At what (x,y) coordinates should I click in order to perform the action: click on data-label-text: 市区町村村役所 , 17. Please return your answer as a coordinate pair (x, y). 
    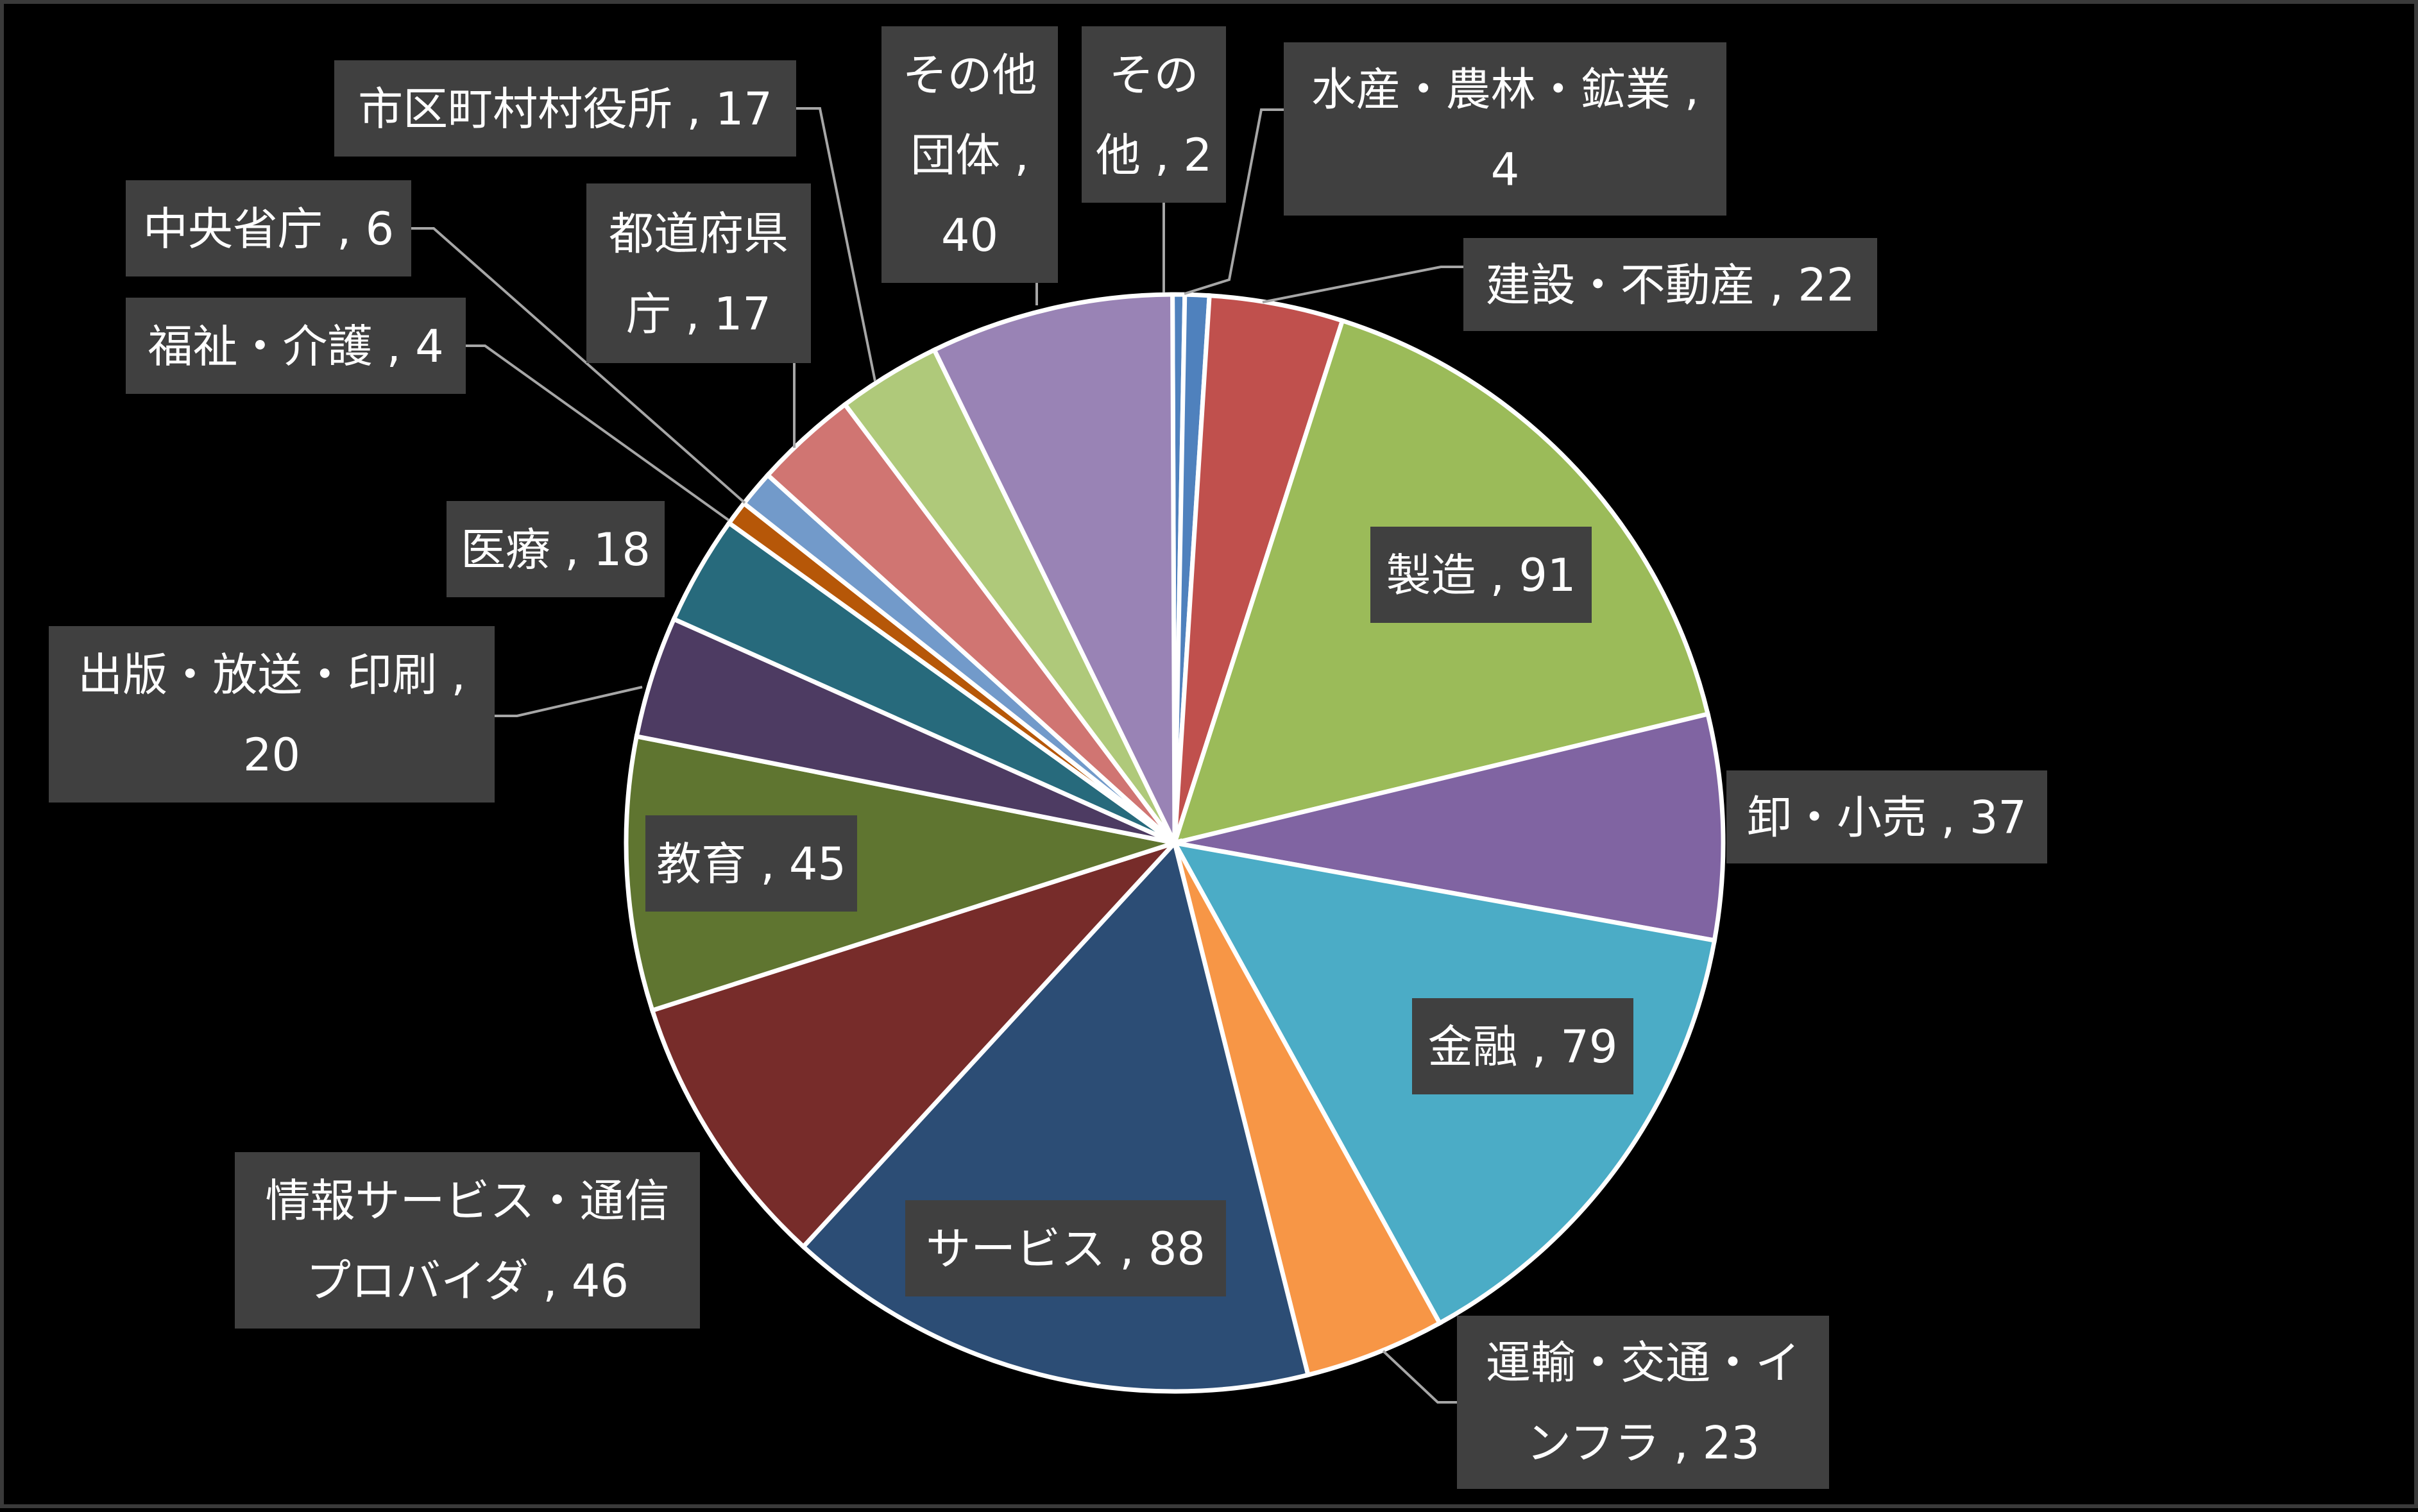
    Looking at the image, I should click on (565, 109).